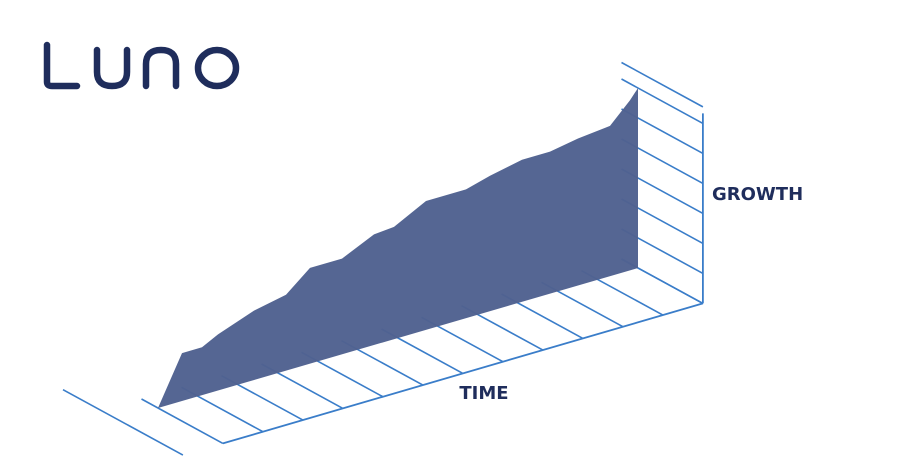  I want to click on luno-logo, so click(141, 65).